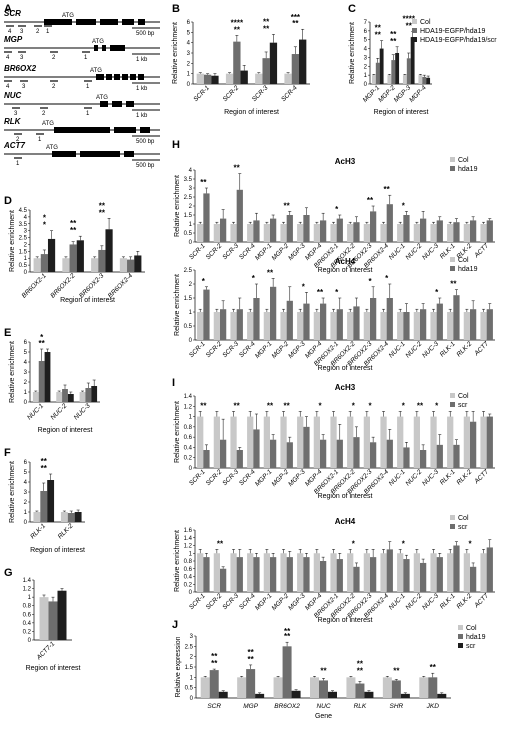 This screenshot has width=520, height=732. Describe the element at coordinates (13, 121) in the screenshot. I see `gene-name: RLK` at that location.